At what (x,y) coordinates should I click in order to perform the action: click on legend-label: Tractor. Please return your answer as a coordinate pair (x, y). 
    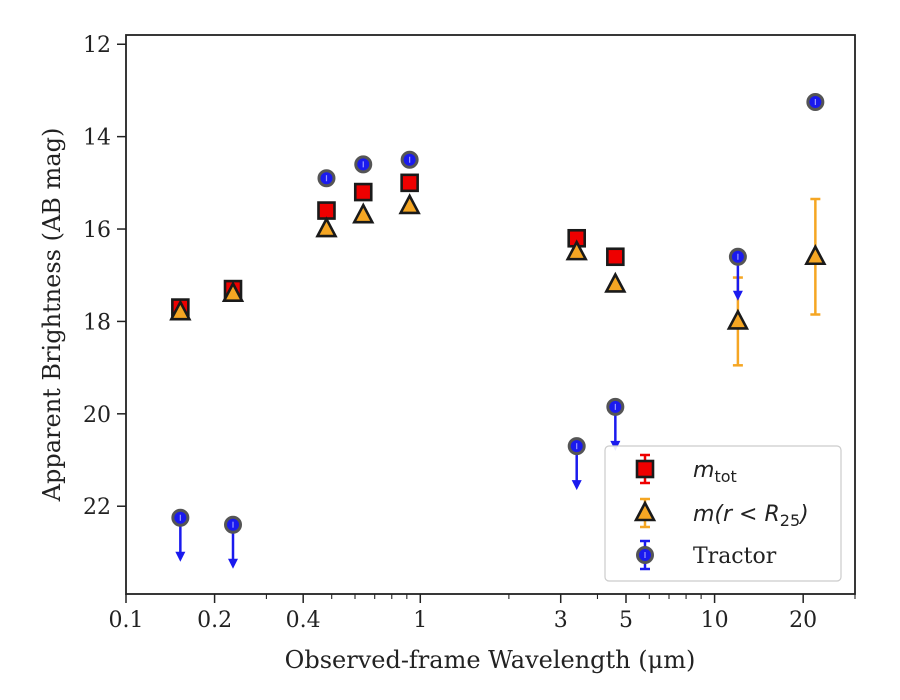
    Looking at the image, I should click on (735, 556).